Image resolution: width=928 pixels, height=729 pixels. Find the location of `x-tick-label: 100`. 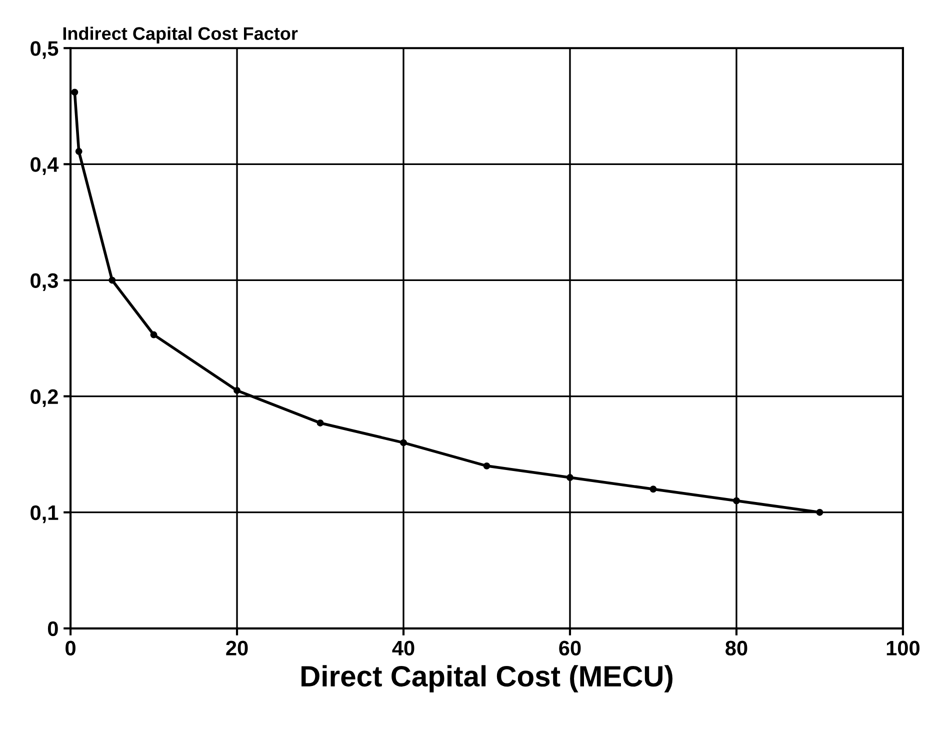

x-tick-label: 100 is located at coordinates (903, 648).